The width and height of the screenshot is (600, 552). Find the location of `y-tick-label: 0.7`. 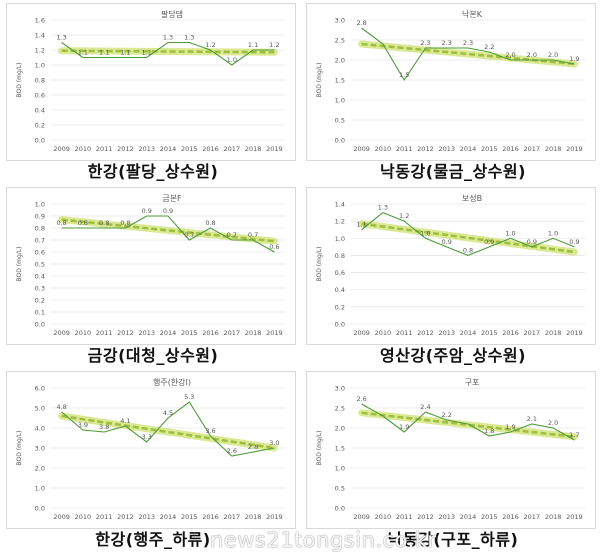

y-tick-label: 0.7 is located at coordinates (40, 241).